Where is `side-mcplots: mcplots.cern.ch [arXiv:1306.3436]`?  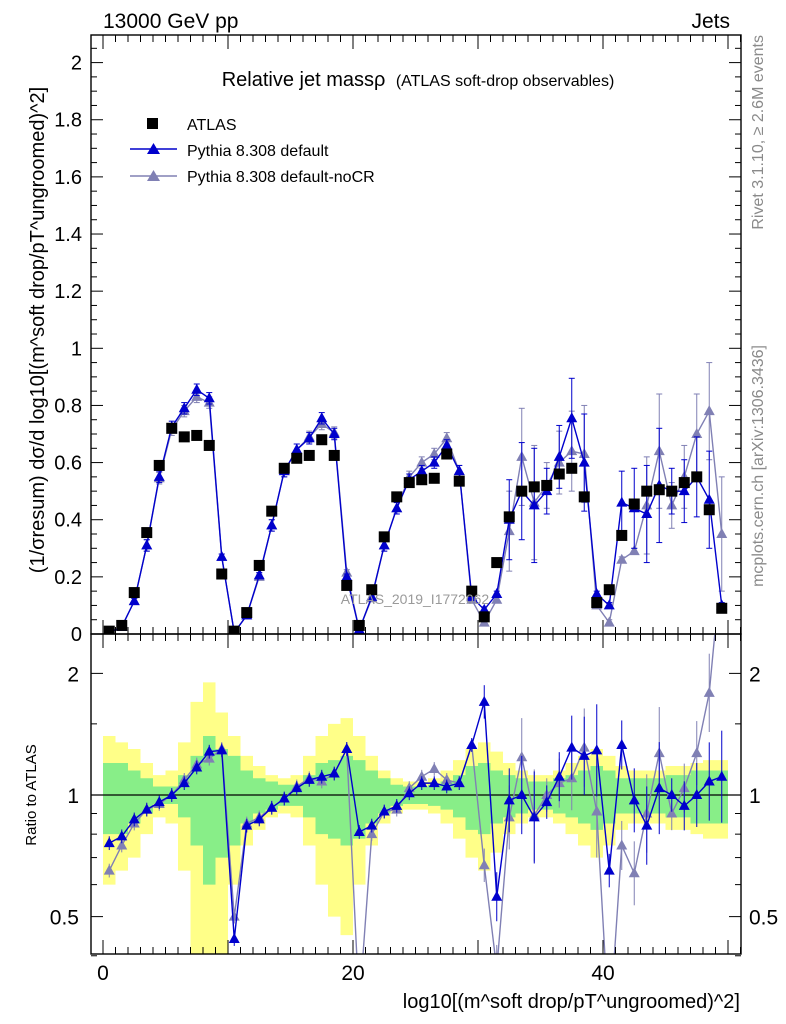
side-mcplots: mcplots.cern.ch [arXiv:1306.3436] is located at coordinates (758, 466).